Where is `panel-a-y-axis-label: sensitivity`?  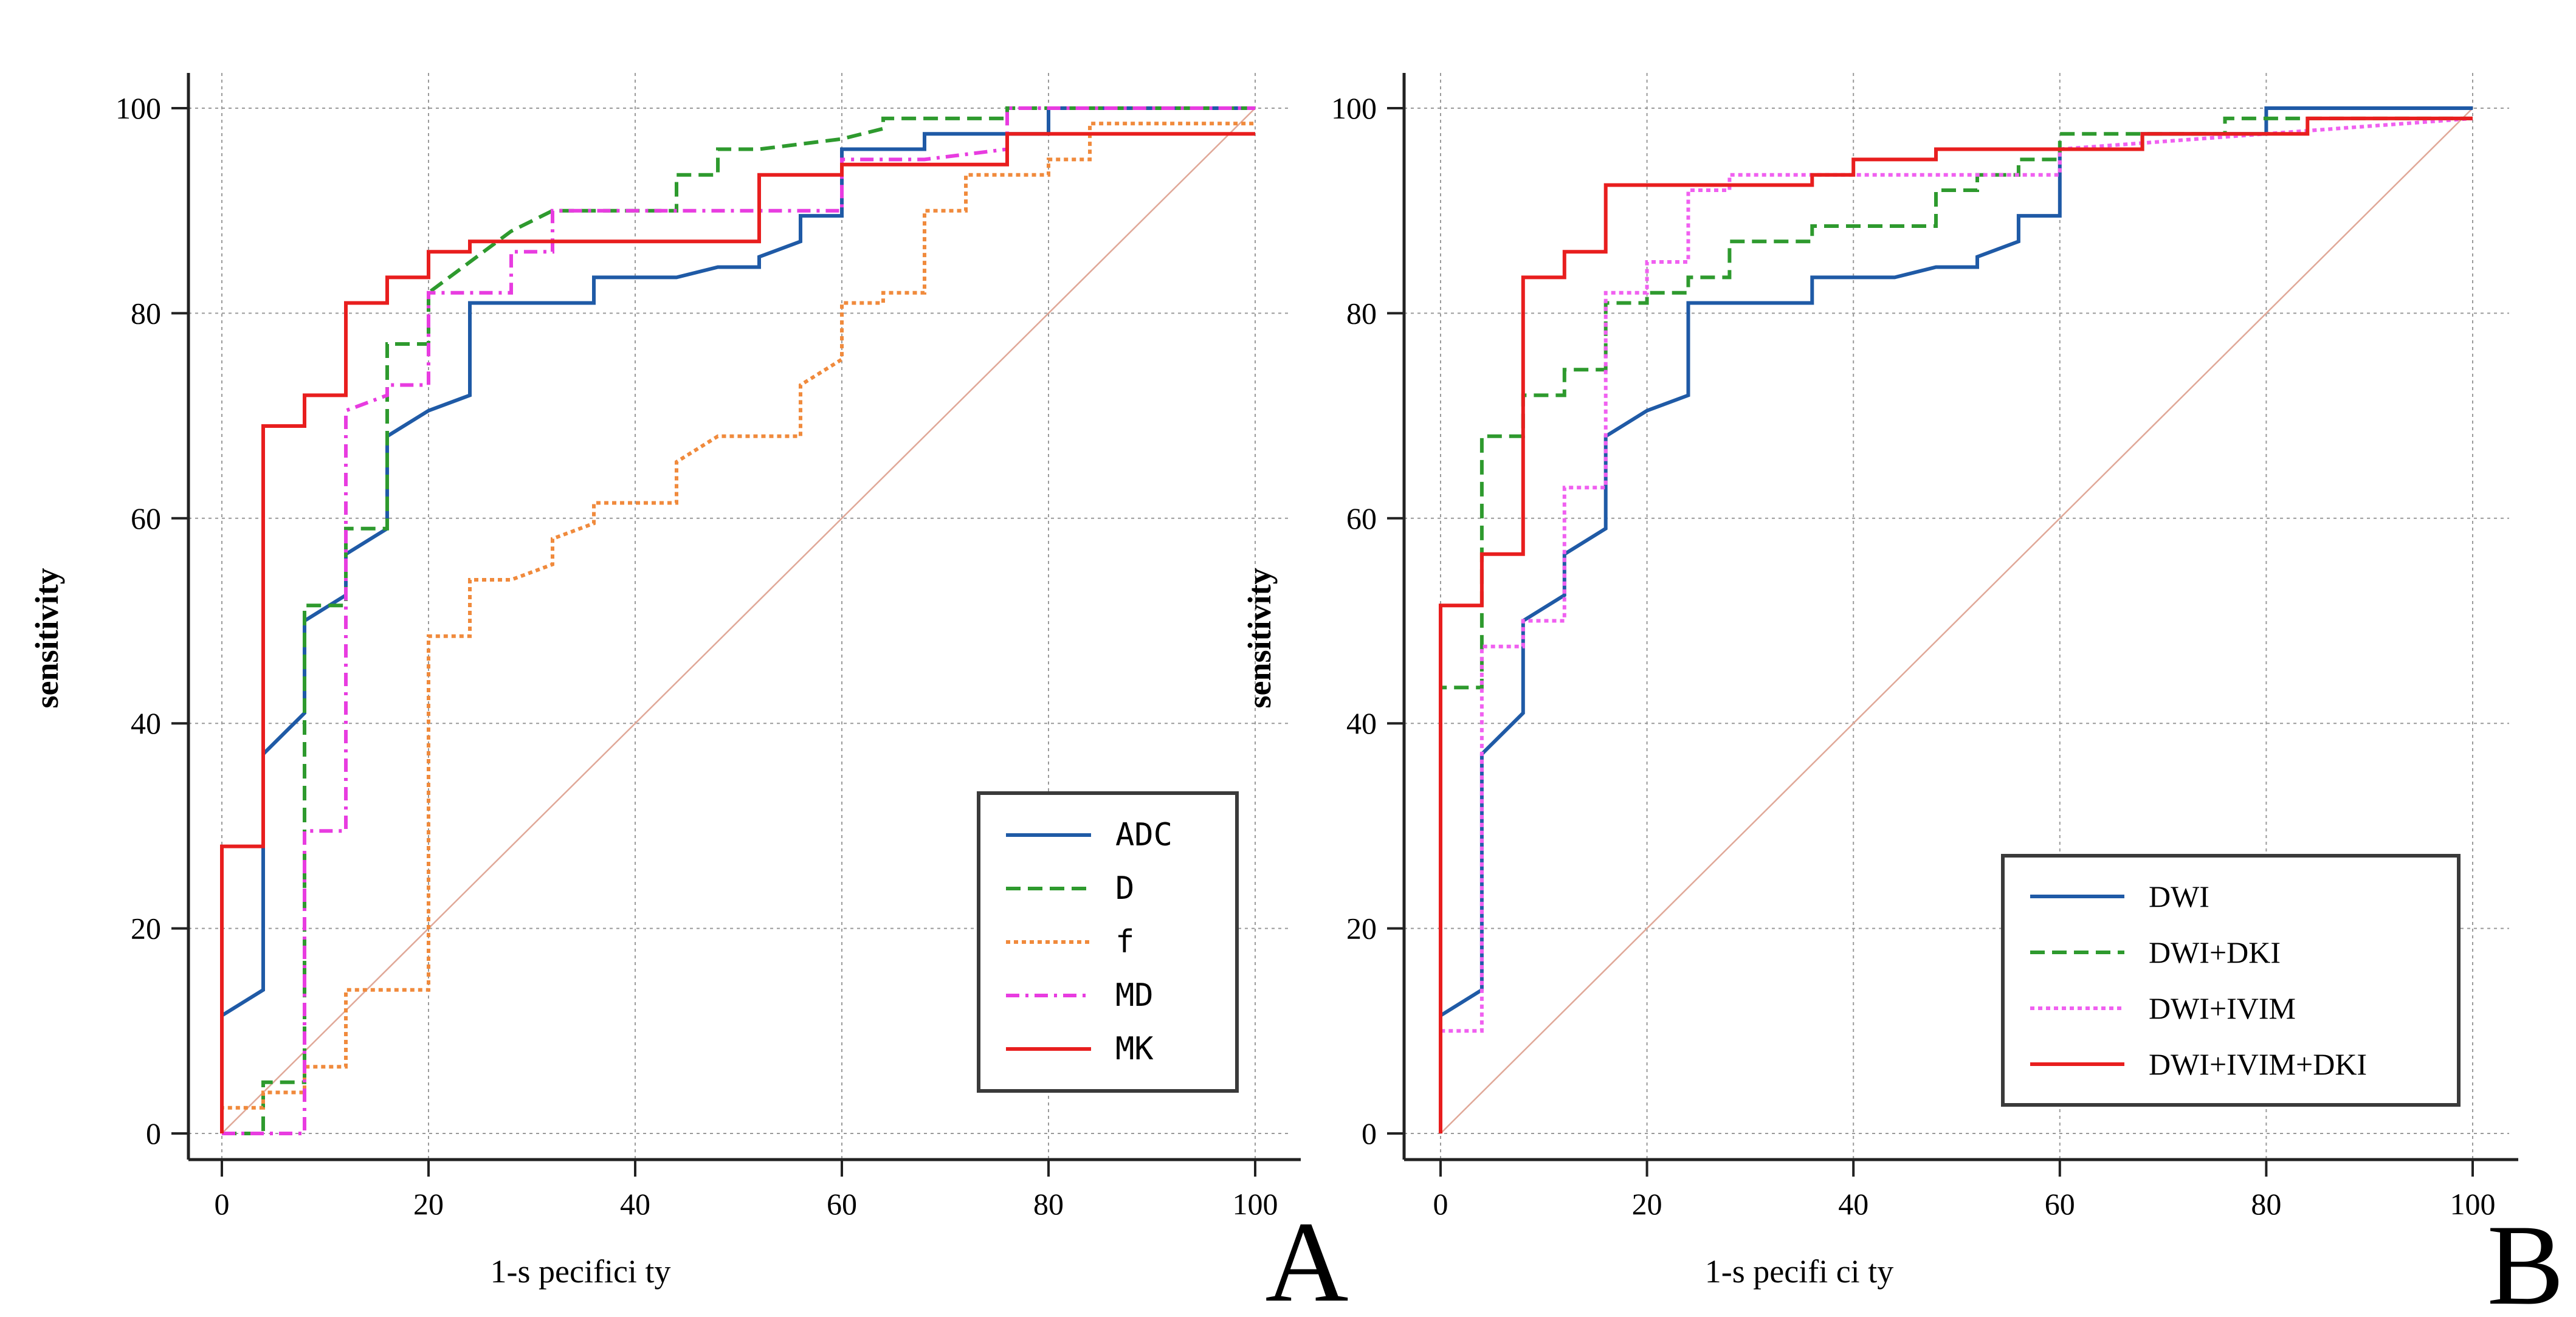
panel-a-y-axis-label: sensitivity is located at coordinates (47, 638).